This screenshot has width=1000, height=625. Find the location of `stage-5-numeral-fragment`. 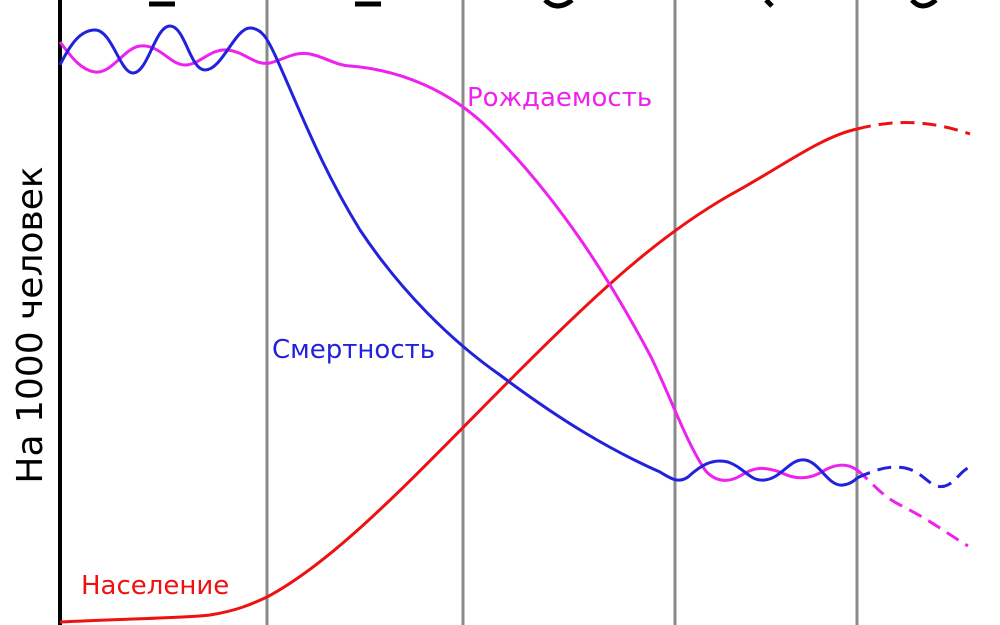

stage-5-numeral-fragment is located at coordinates (924, 4).